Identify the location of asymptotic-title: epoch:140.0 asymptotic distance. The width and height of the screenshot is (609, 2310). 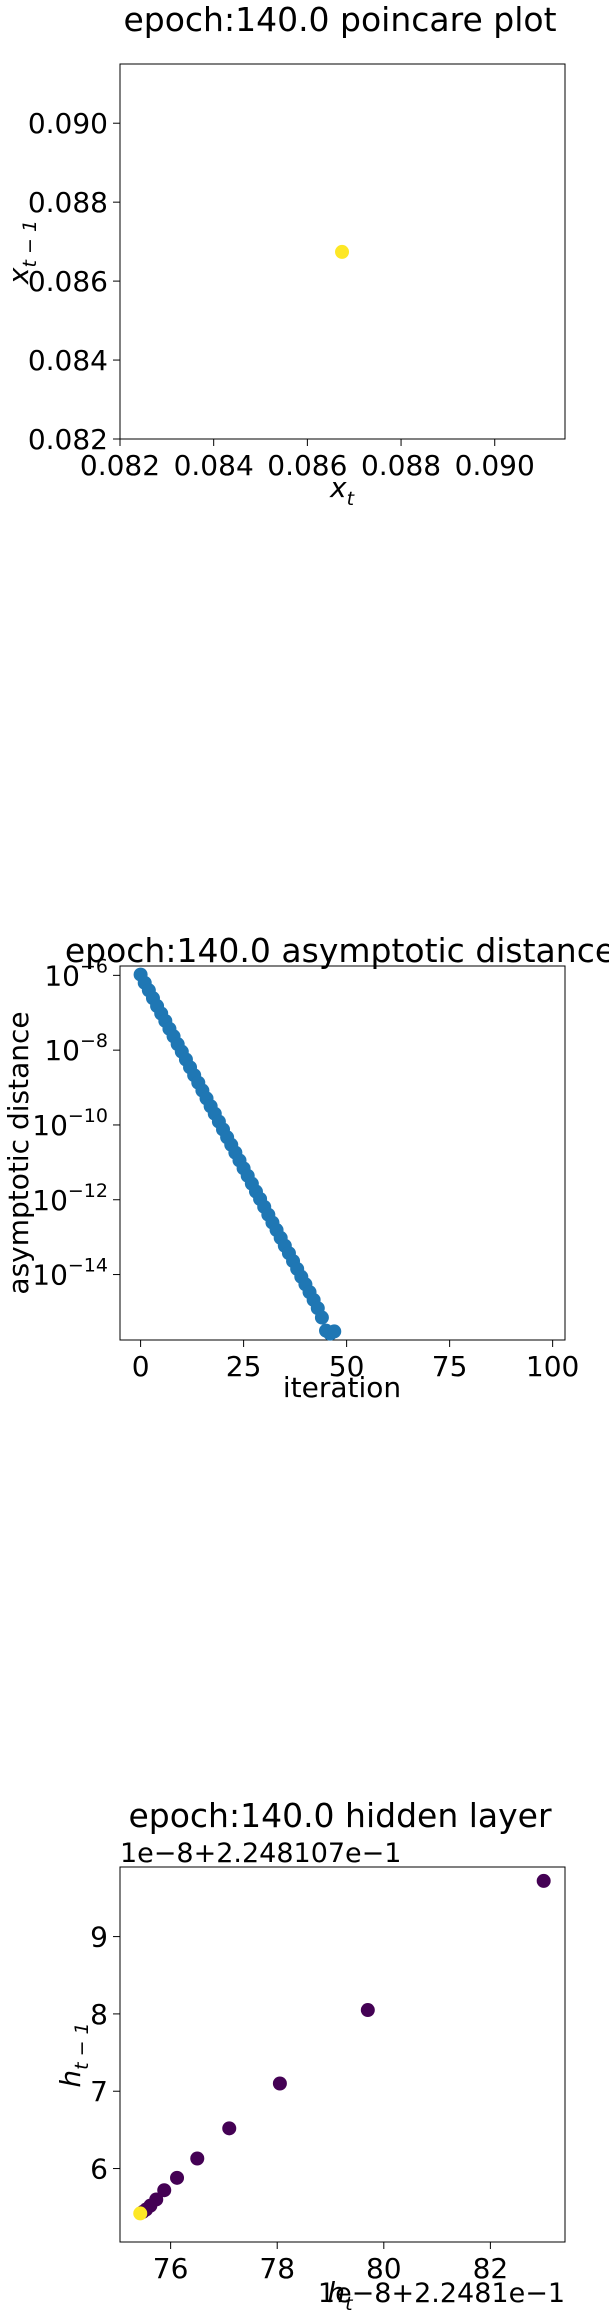
(337, 950).